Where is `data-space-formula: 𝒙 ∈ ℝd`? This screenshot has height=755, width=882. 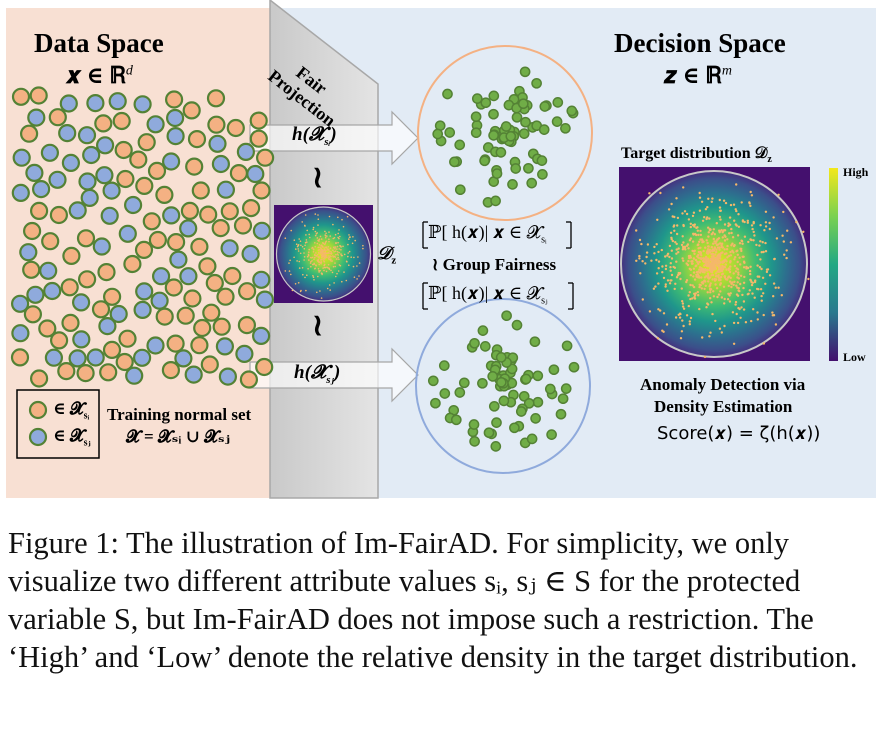
data-space-formula: 𝒙 ∈ ℝd is located at coordinates (99, 75).